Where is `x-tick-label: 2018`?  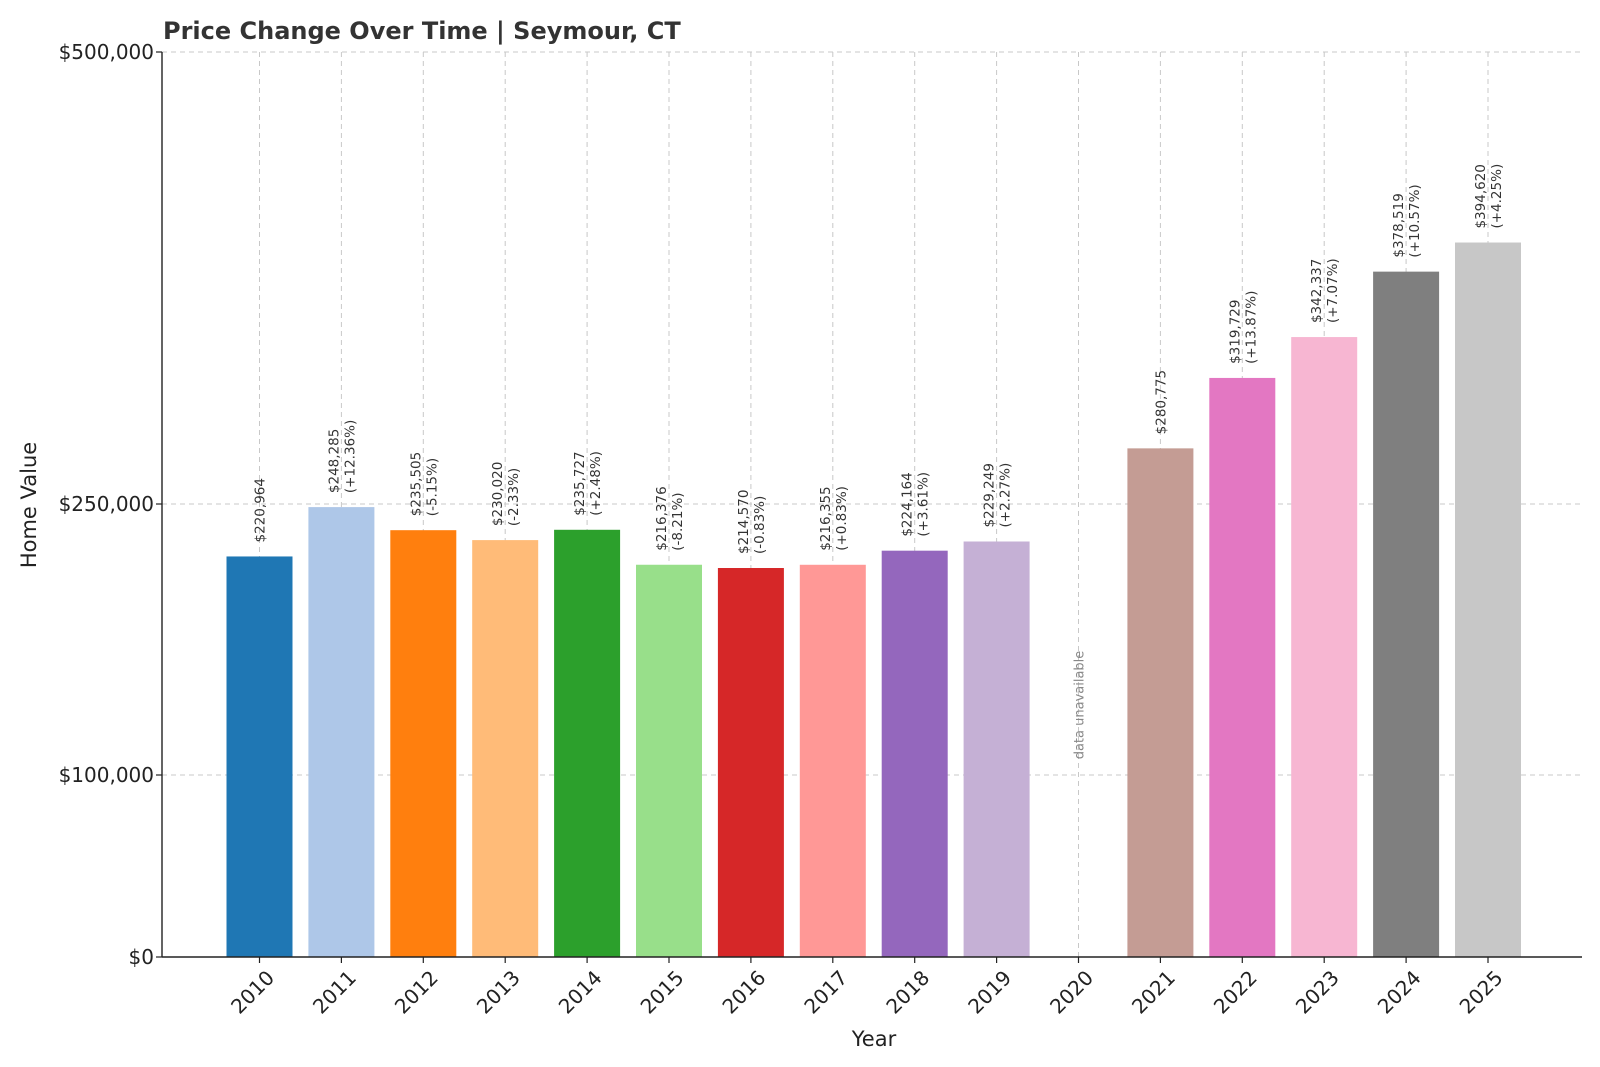
x-tick-label: 2018 is located at coordinates (907, 992).